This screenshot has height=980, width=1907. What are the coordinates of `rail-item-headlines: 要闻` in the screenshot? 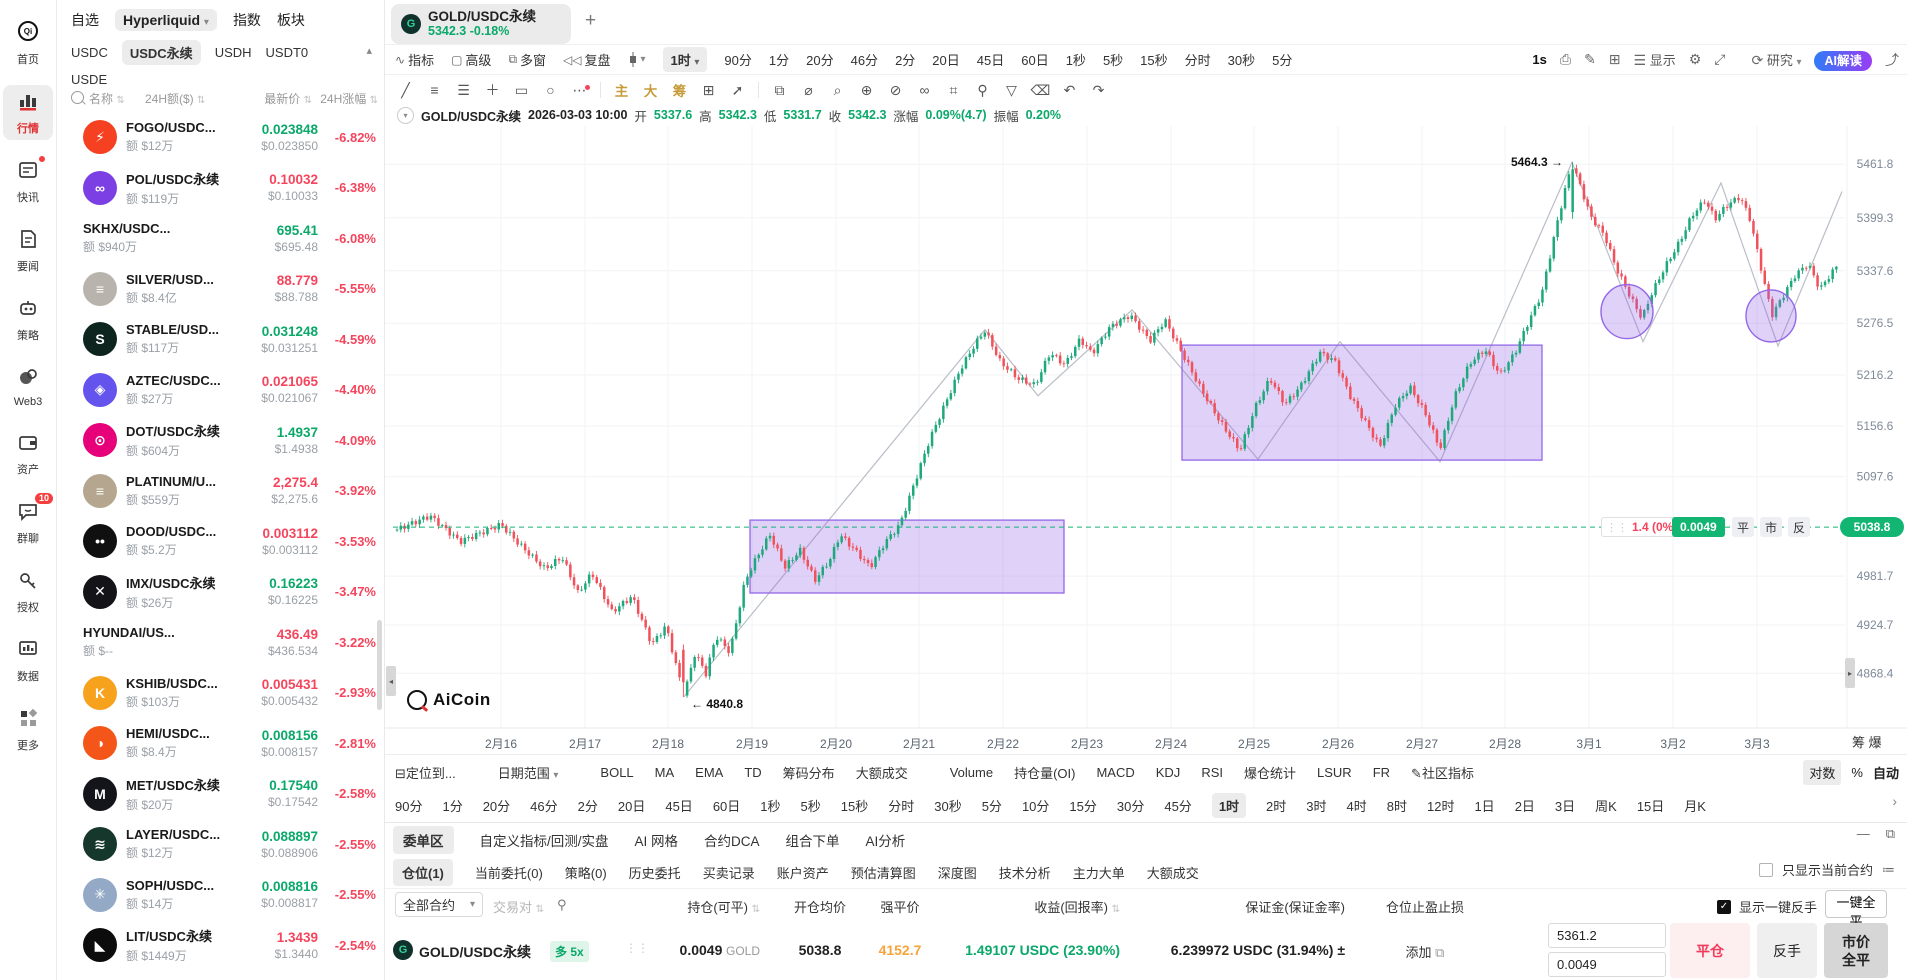 It's located at (28, 250).